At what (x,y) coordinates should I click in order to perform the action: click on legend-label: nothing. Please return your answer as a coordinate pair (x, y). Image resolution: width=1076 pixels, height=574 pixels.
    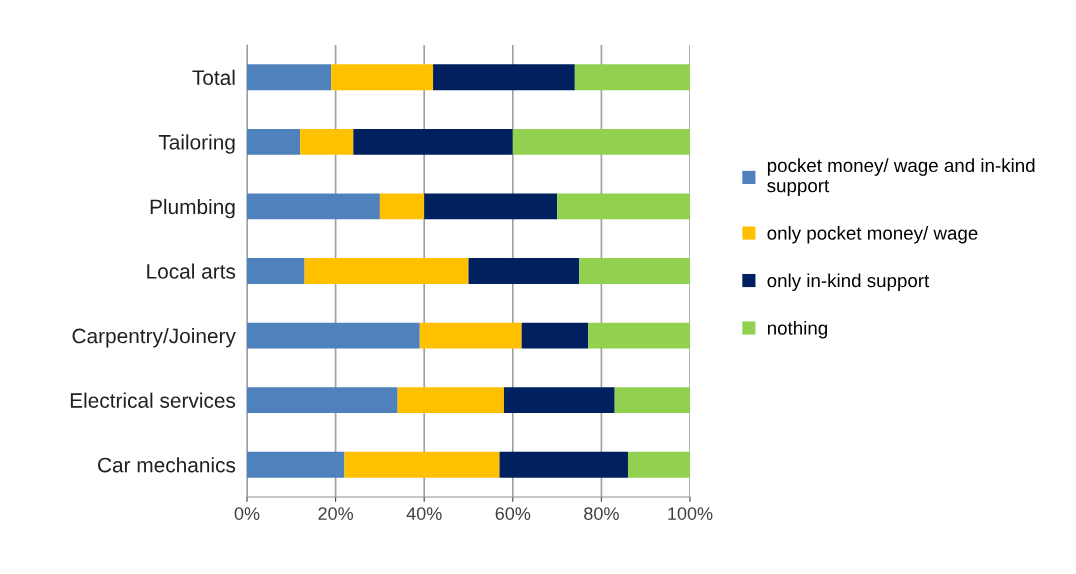
    Looking at the image, I should click on (797, 329).